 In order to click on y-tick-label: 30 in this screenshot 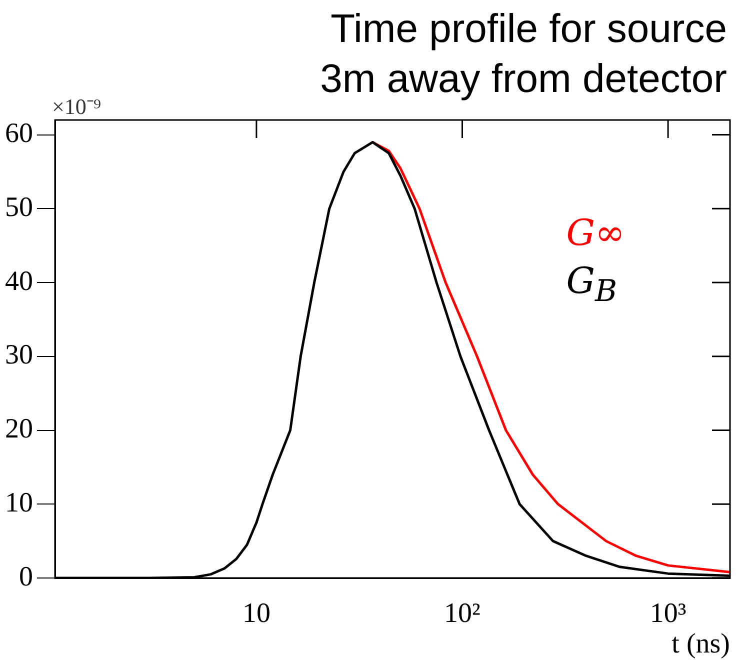, I will do `click(19, 355)`.